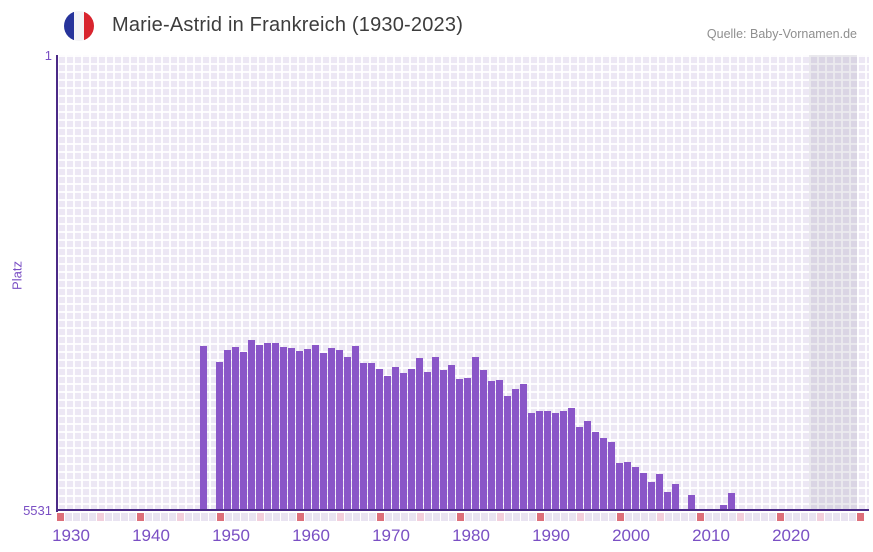 The height and width of the screenshot is (552, 873). I want to click on rank-bar-1981, so click(467, 444).